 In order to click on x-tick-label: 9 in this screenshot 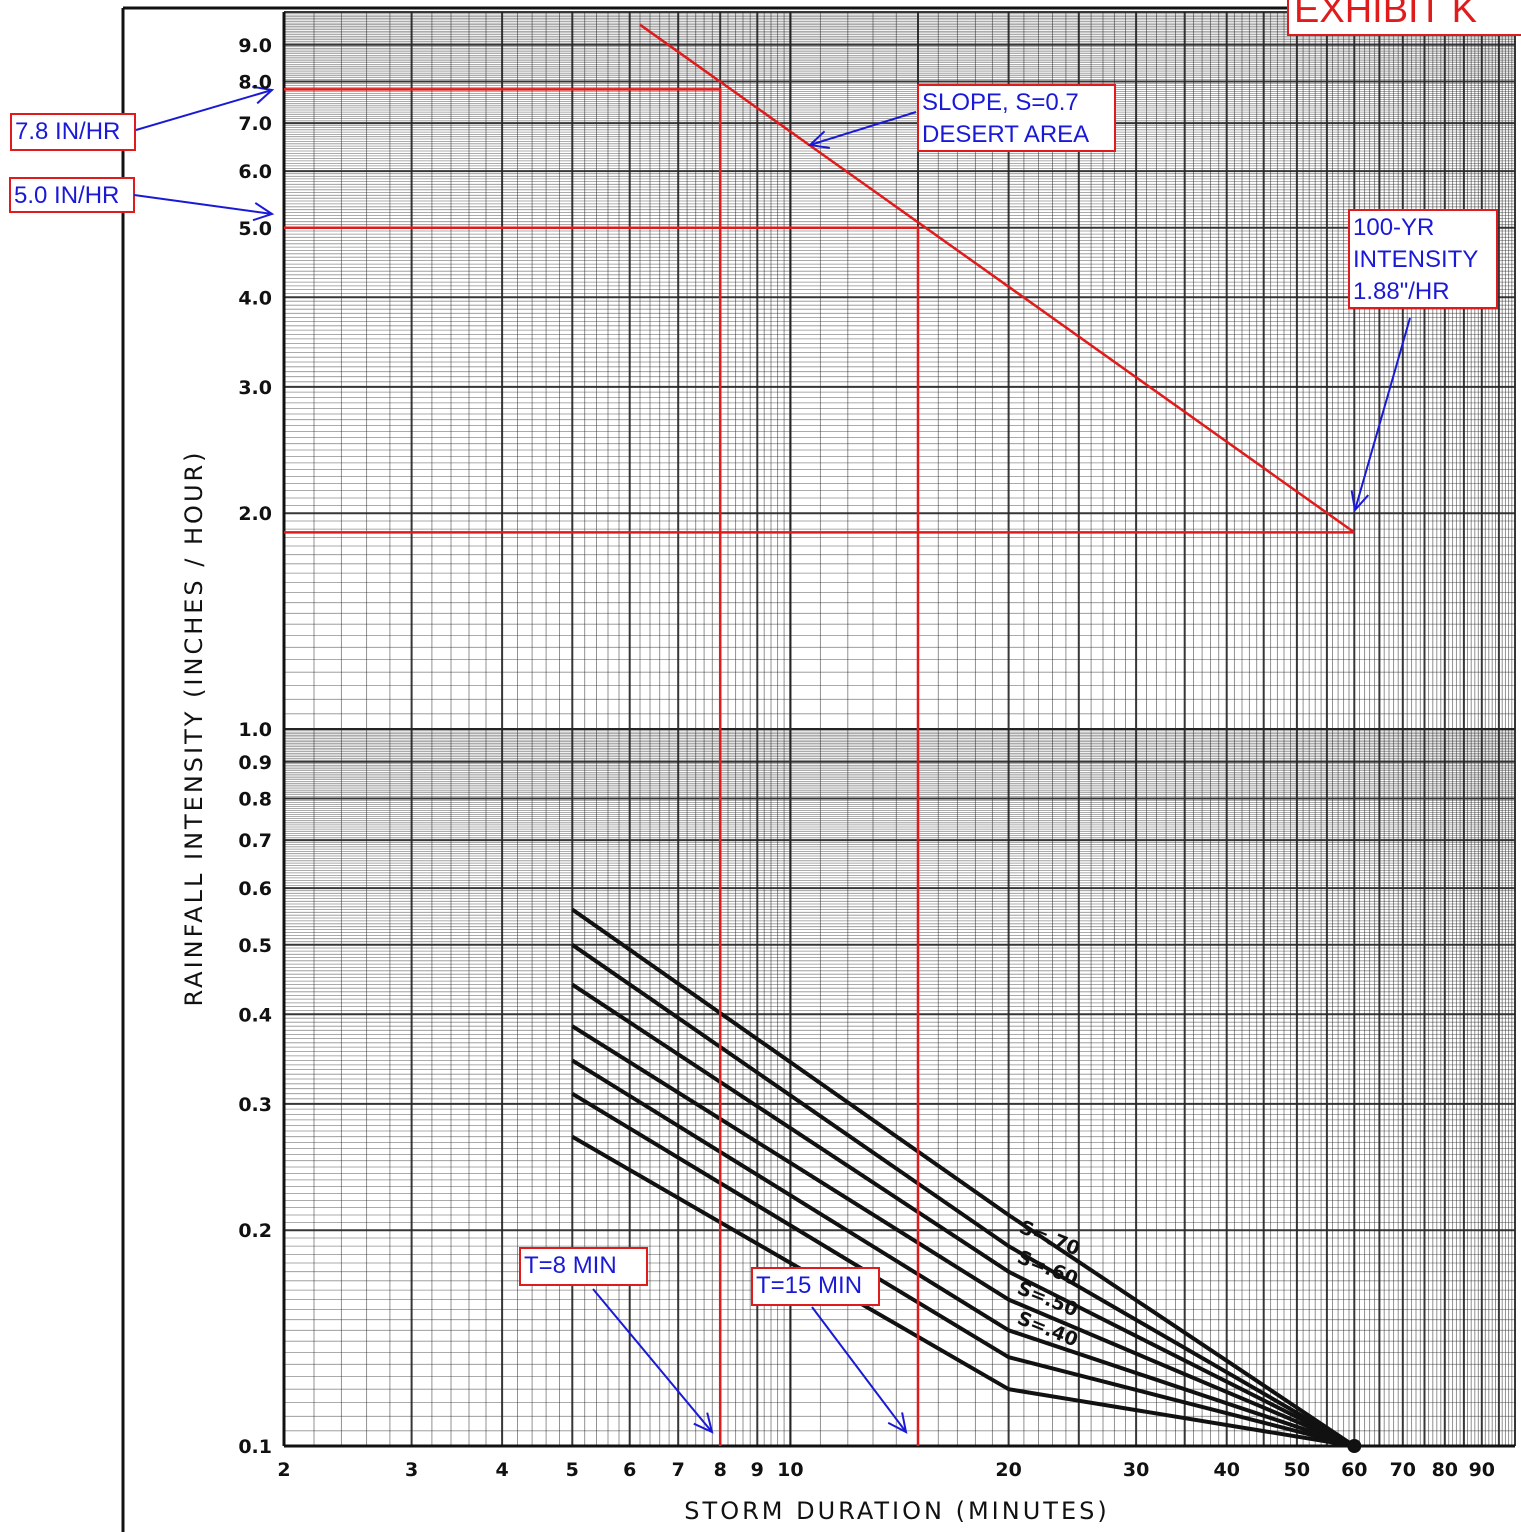, I will do `click(757, 1470)`.